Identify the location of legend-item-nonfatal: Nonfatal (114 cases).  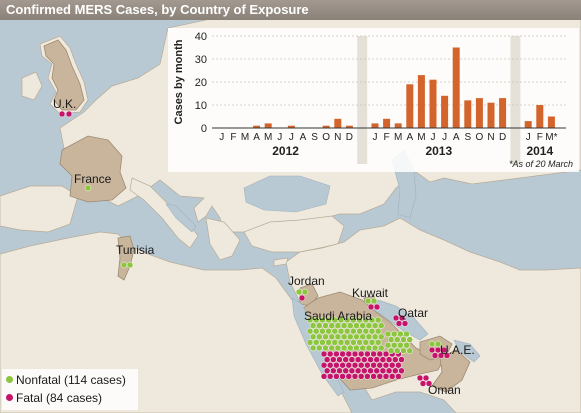
(66, 380).